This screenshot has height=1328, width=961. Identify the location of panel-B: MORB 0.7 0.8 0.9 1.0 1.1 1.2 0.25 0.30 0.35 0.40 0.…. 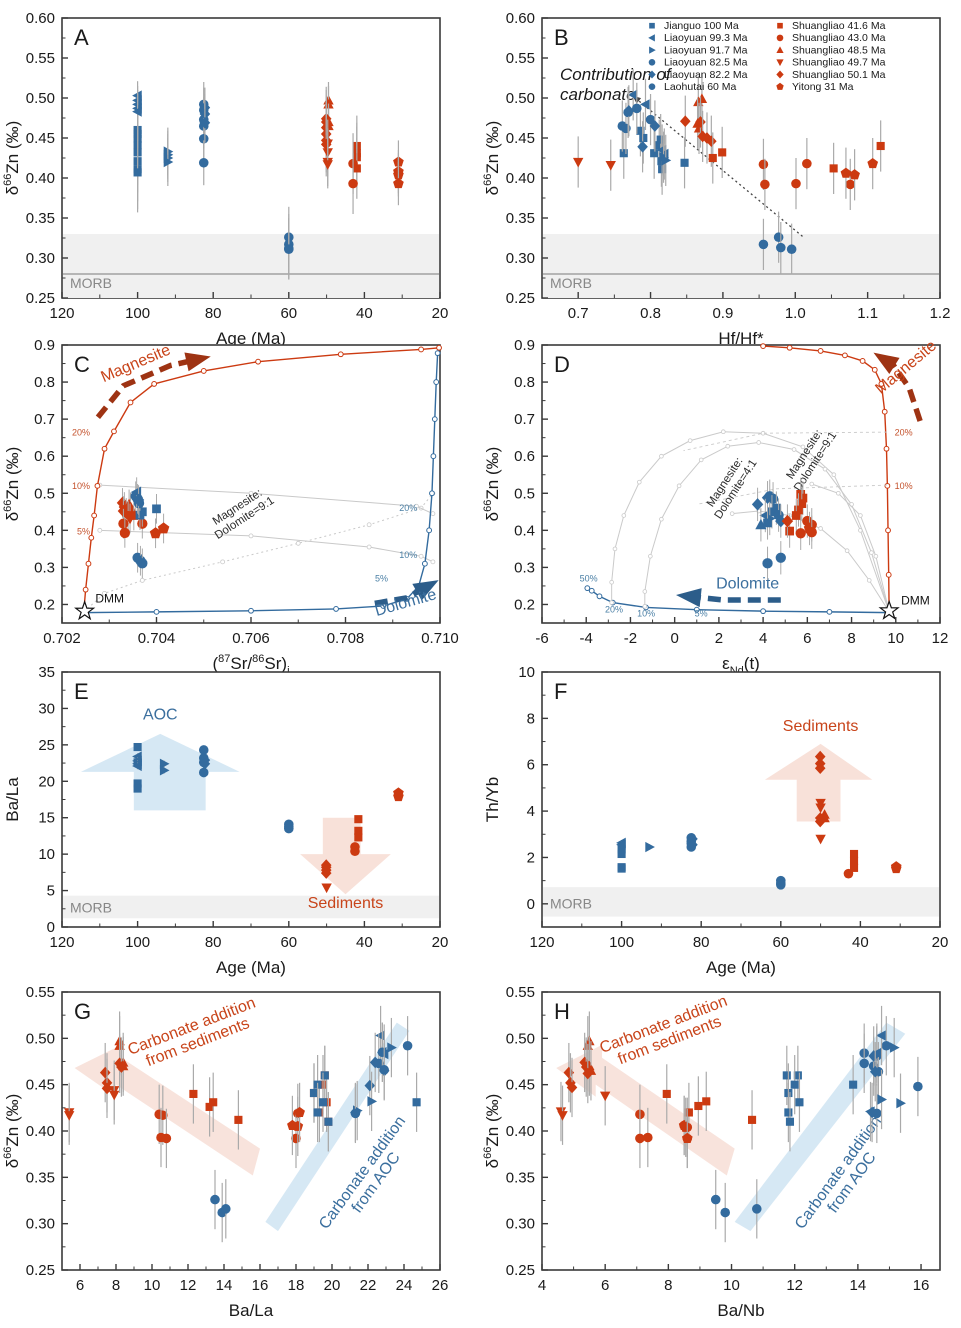
(716, 179).